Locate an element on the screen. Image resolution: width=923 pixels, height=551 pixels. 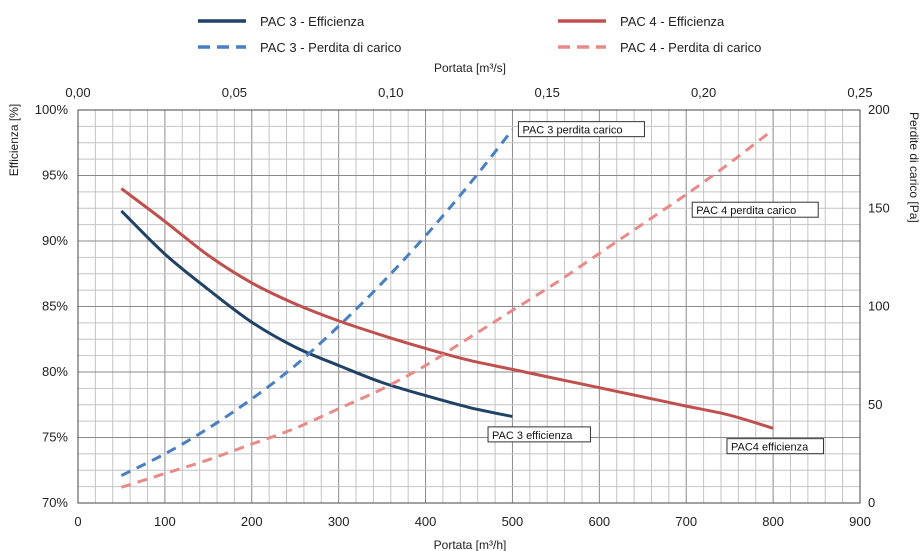
x-bottom-tick-label: 100 is located at coordinates (165, 521).